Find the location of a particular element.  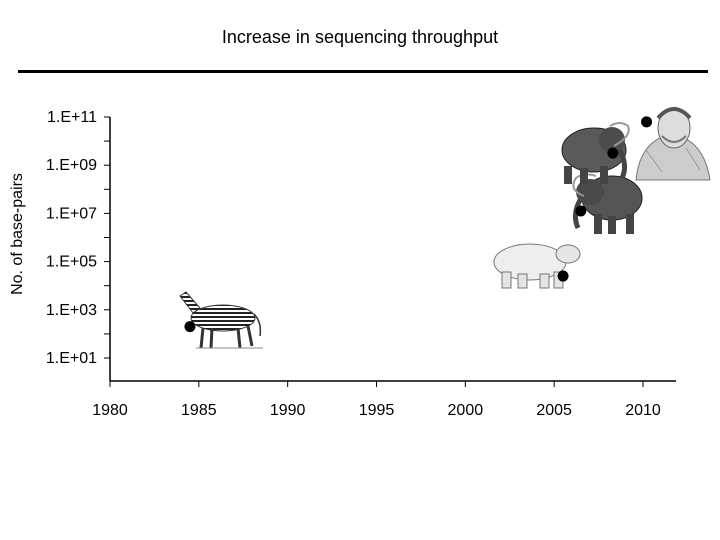

x-tick-label: 1995 is located at coordinates (377, 410).